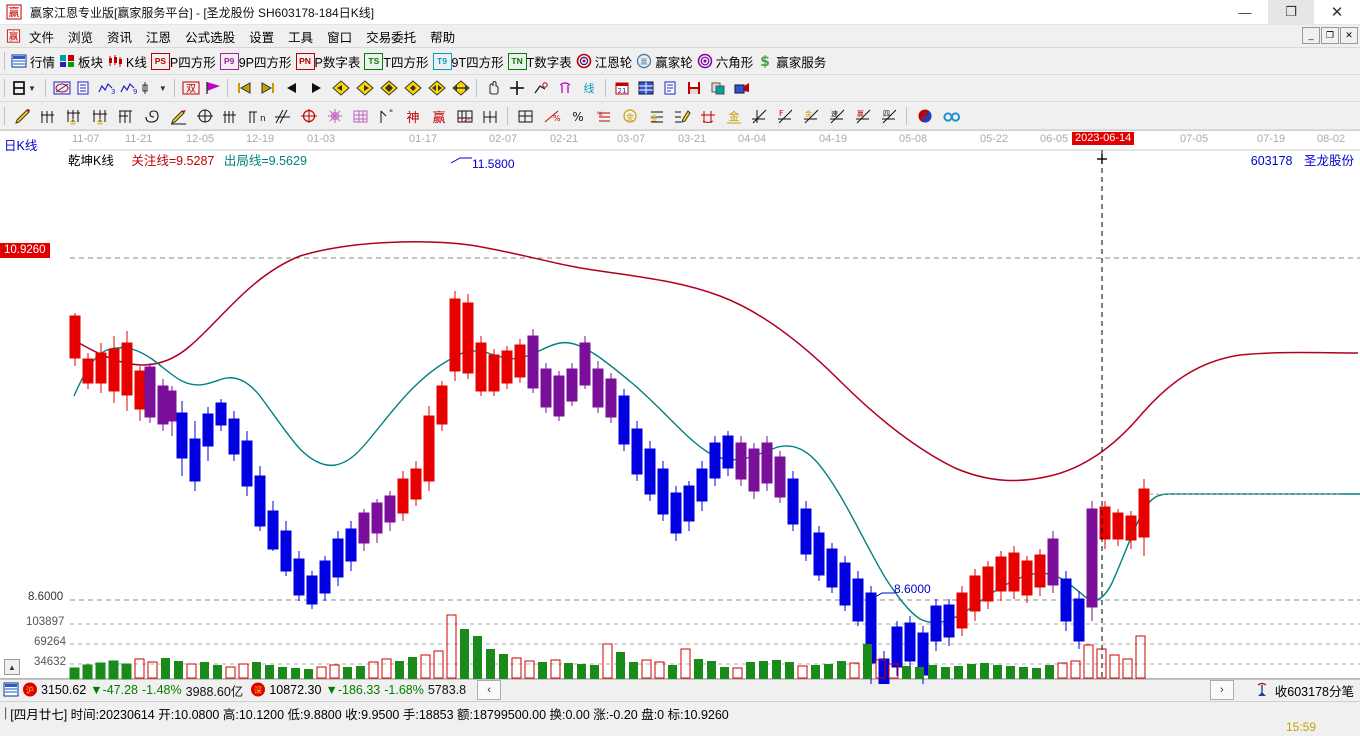  What do you see at coordinates (437, 88) in the screenshot?
I see `fit-width-icon` at bounding box center [437, 88].